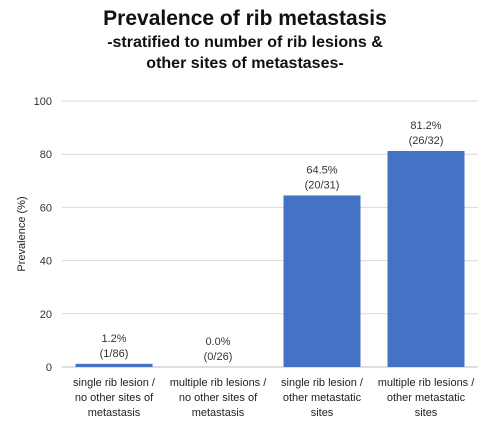  Describe the element at coordinates (425, 126) in the screenshot. I see `data-label: 81.2%` at that location.